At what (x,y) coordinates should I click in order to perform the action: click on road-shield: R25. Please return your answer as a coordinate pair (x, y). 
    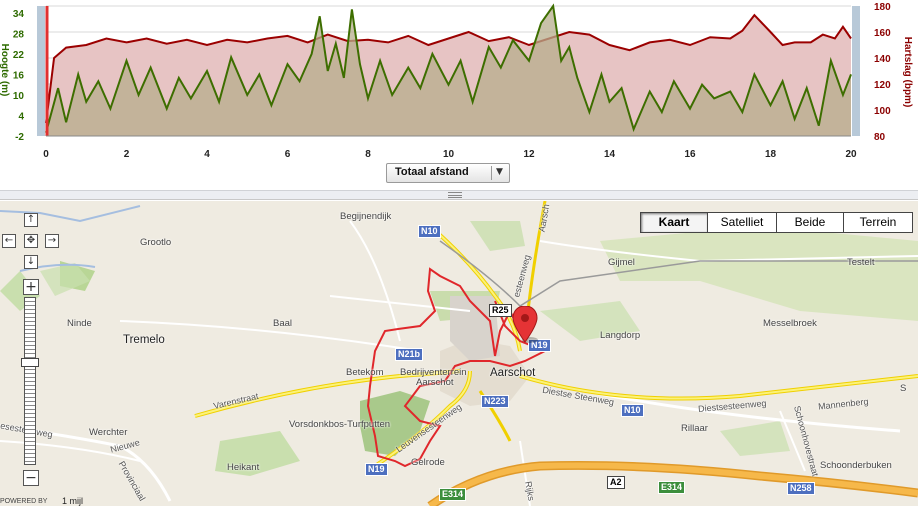
    Looking at the image, I should click on (500, 310).